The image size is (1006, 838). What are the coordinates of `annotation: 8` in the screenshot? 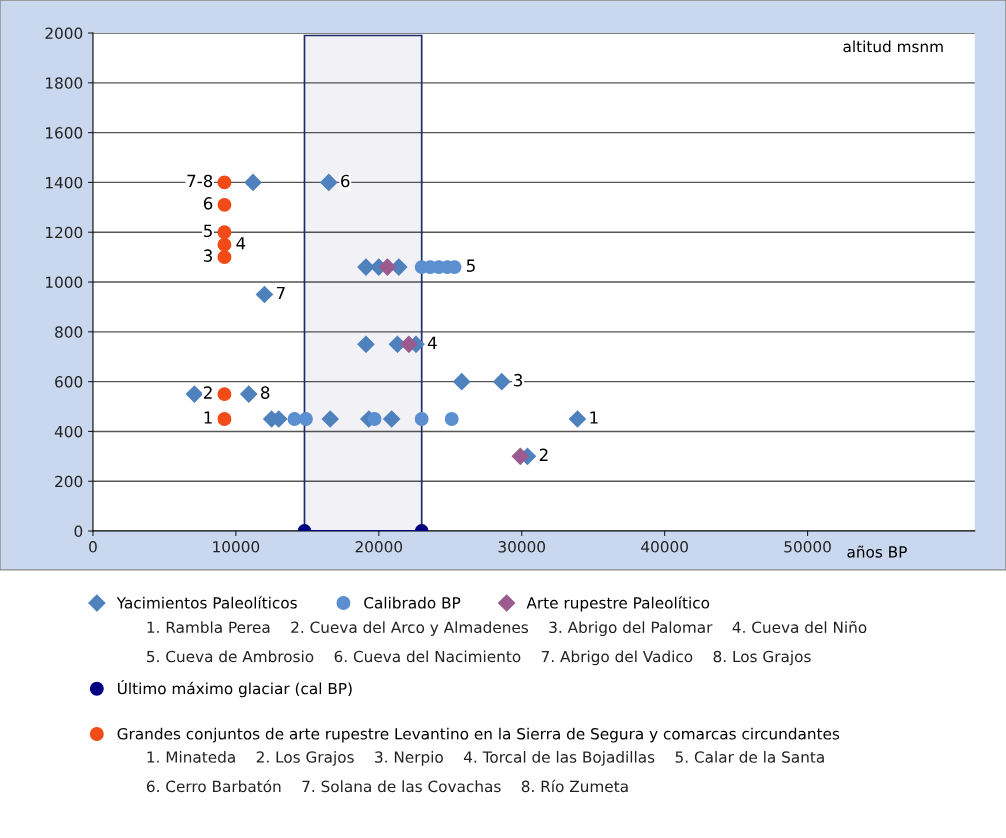 It's located at (265, 392).